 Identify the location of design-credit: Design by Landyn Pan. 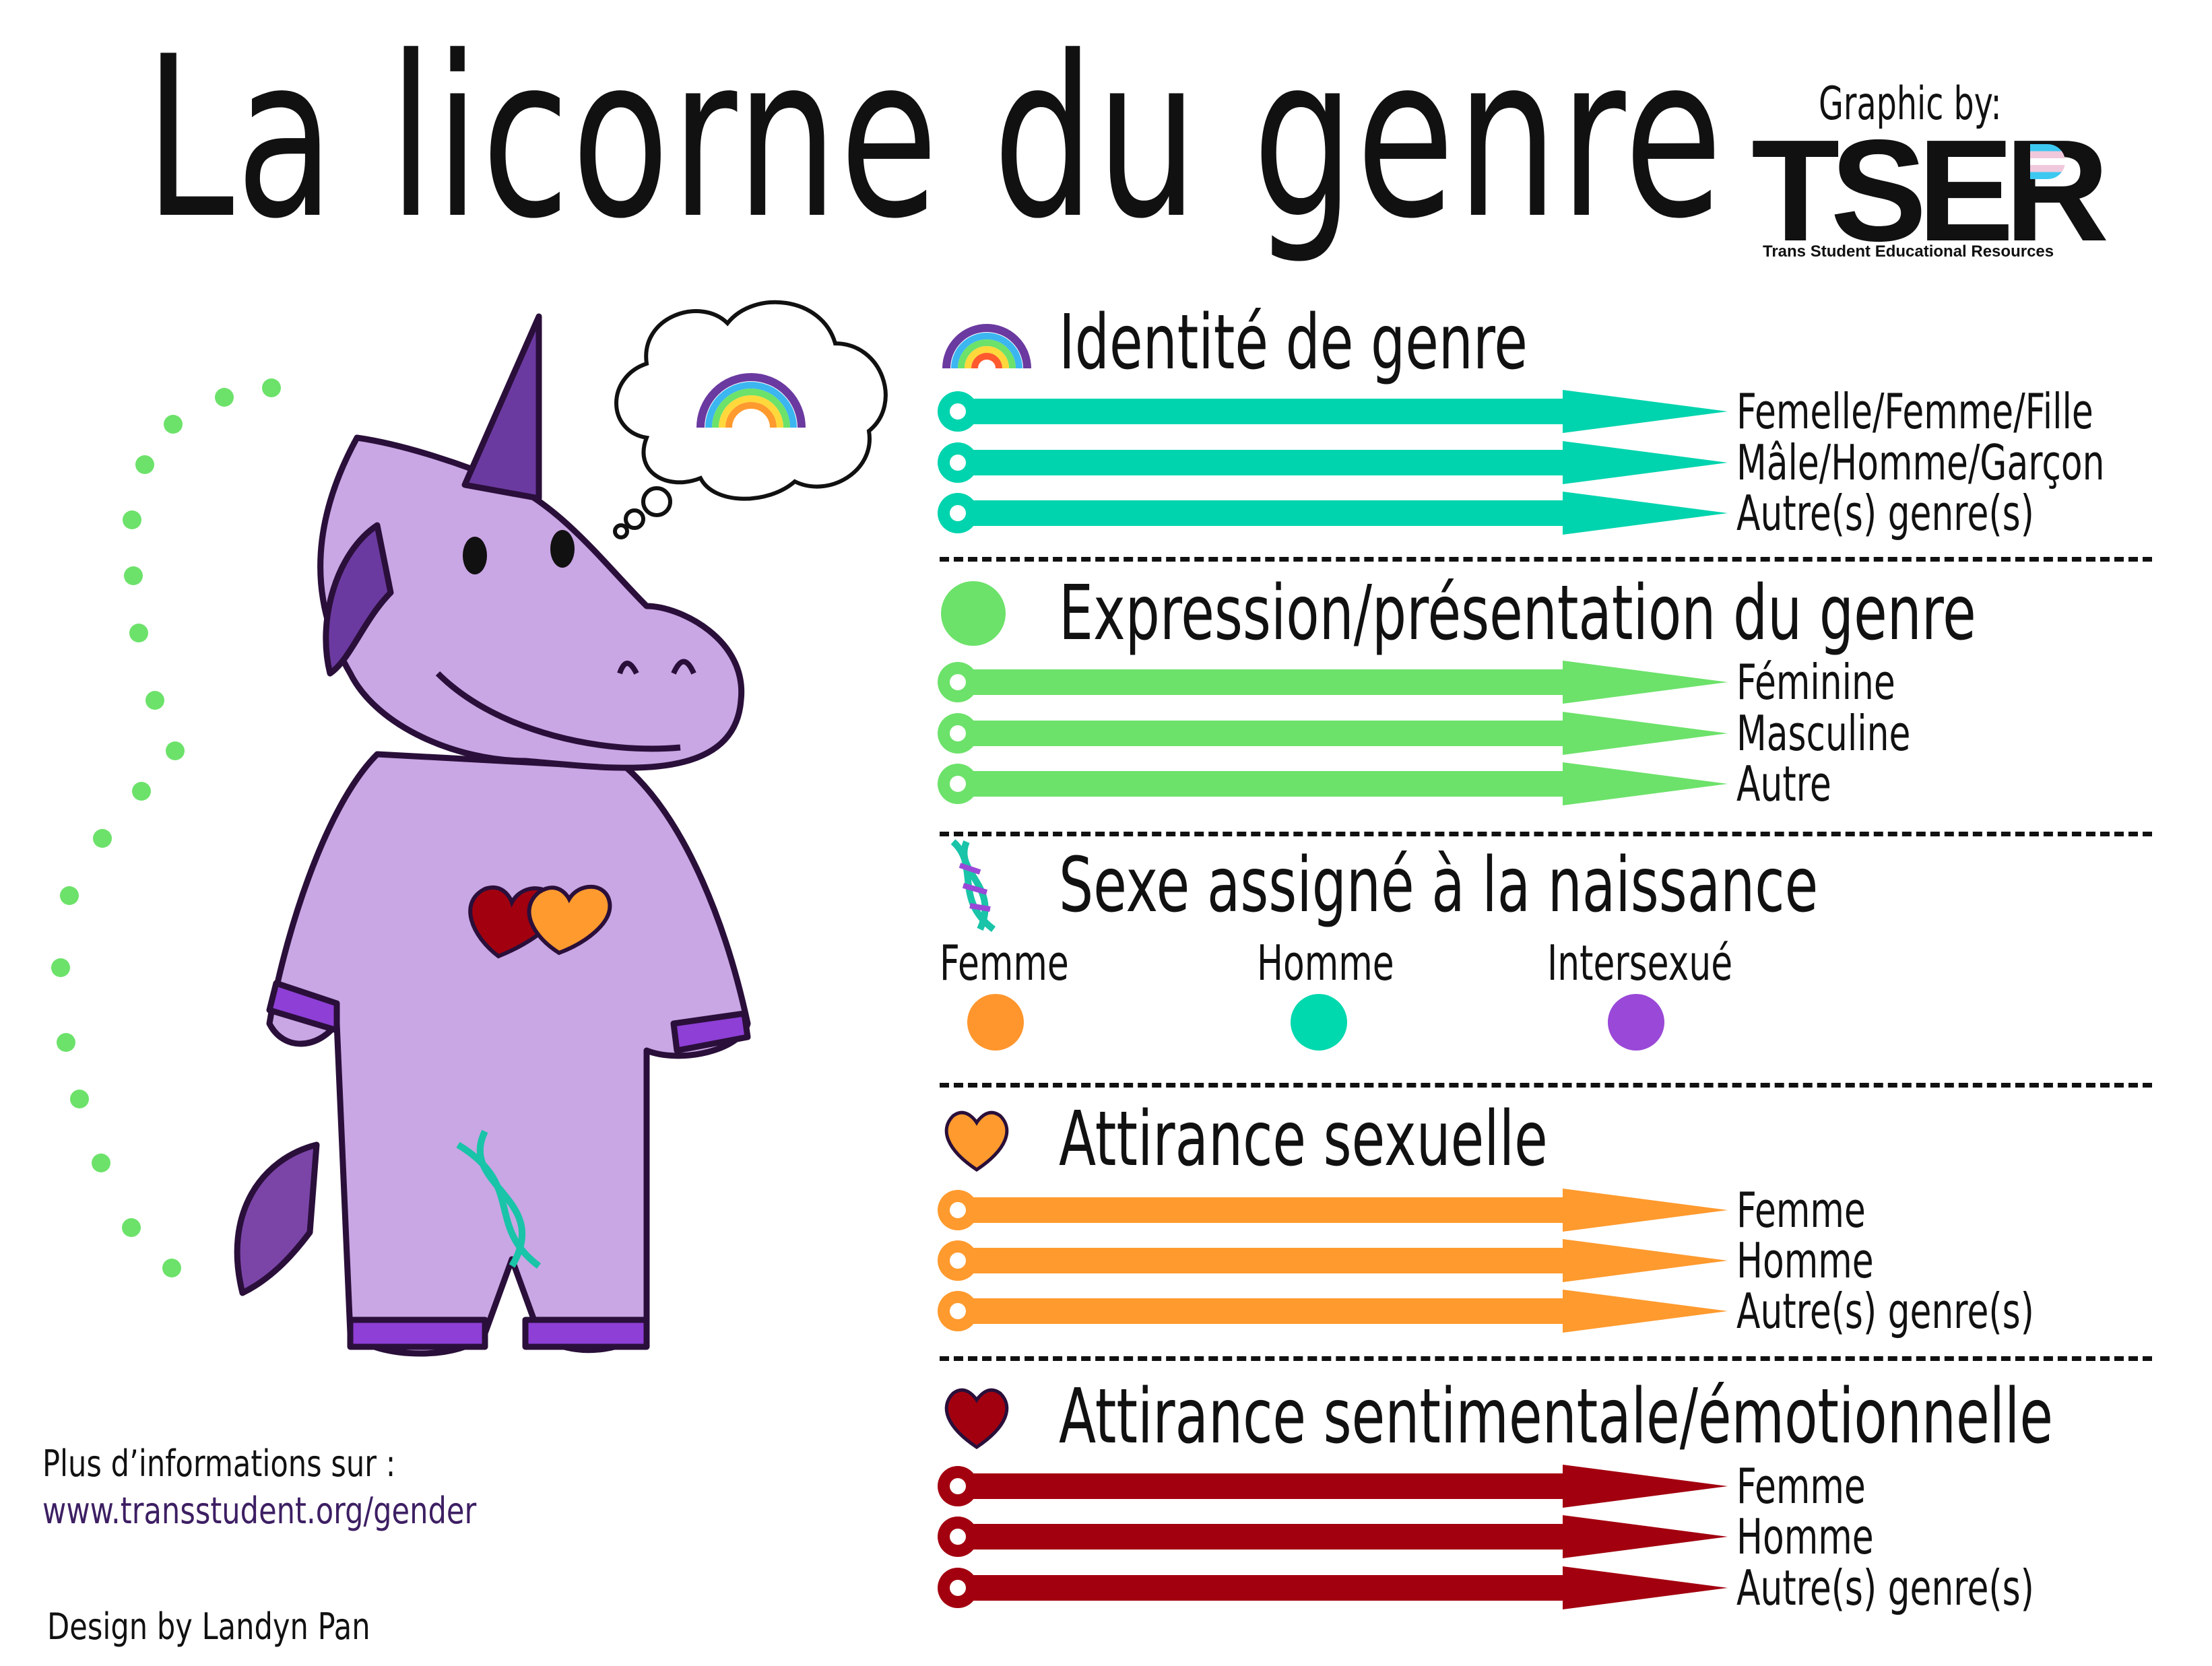
(208, 1626).